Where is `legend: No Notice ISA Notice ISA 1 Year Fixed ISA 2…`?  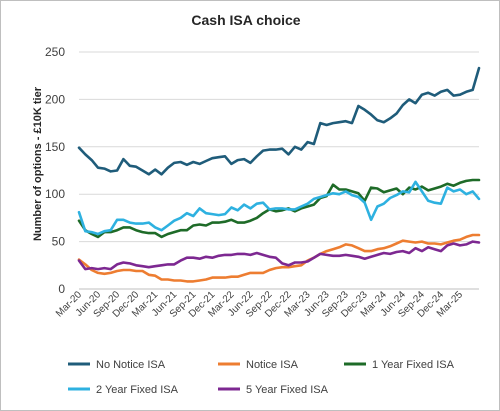 legend: No Notice ISA Notice ISA 1 Year Fixed ISA 2… is located at coordinates (261, 377).